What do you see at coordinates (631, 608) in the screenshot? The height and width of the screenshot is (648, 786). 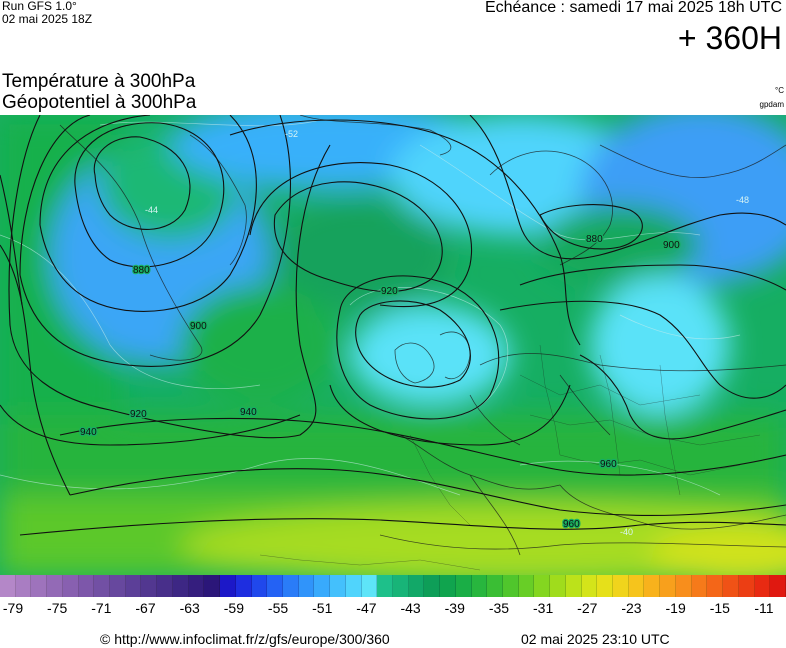 I see `color-scale-label: -23` at bounding box center [631, 608].